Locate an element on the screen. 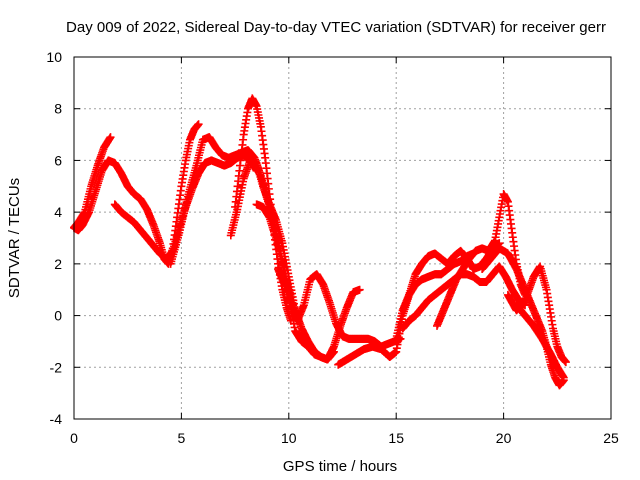  y-tick-label: 0 is located at coordinates (58, 316).